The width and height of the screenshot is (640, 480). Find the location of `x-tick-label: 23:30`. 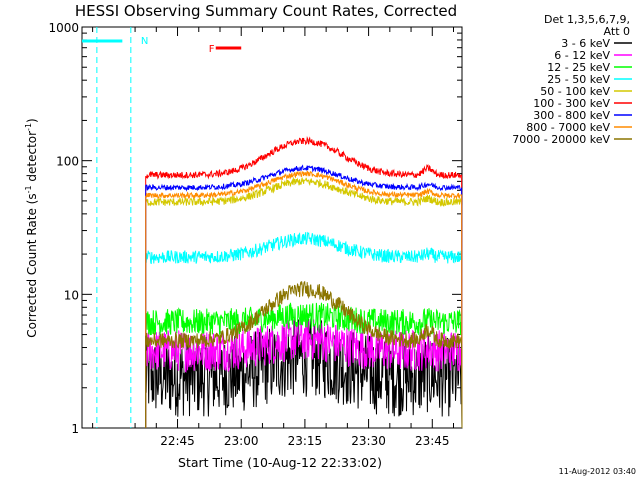

x-tick-label: 23:30 is located at coordinates (368, 441).